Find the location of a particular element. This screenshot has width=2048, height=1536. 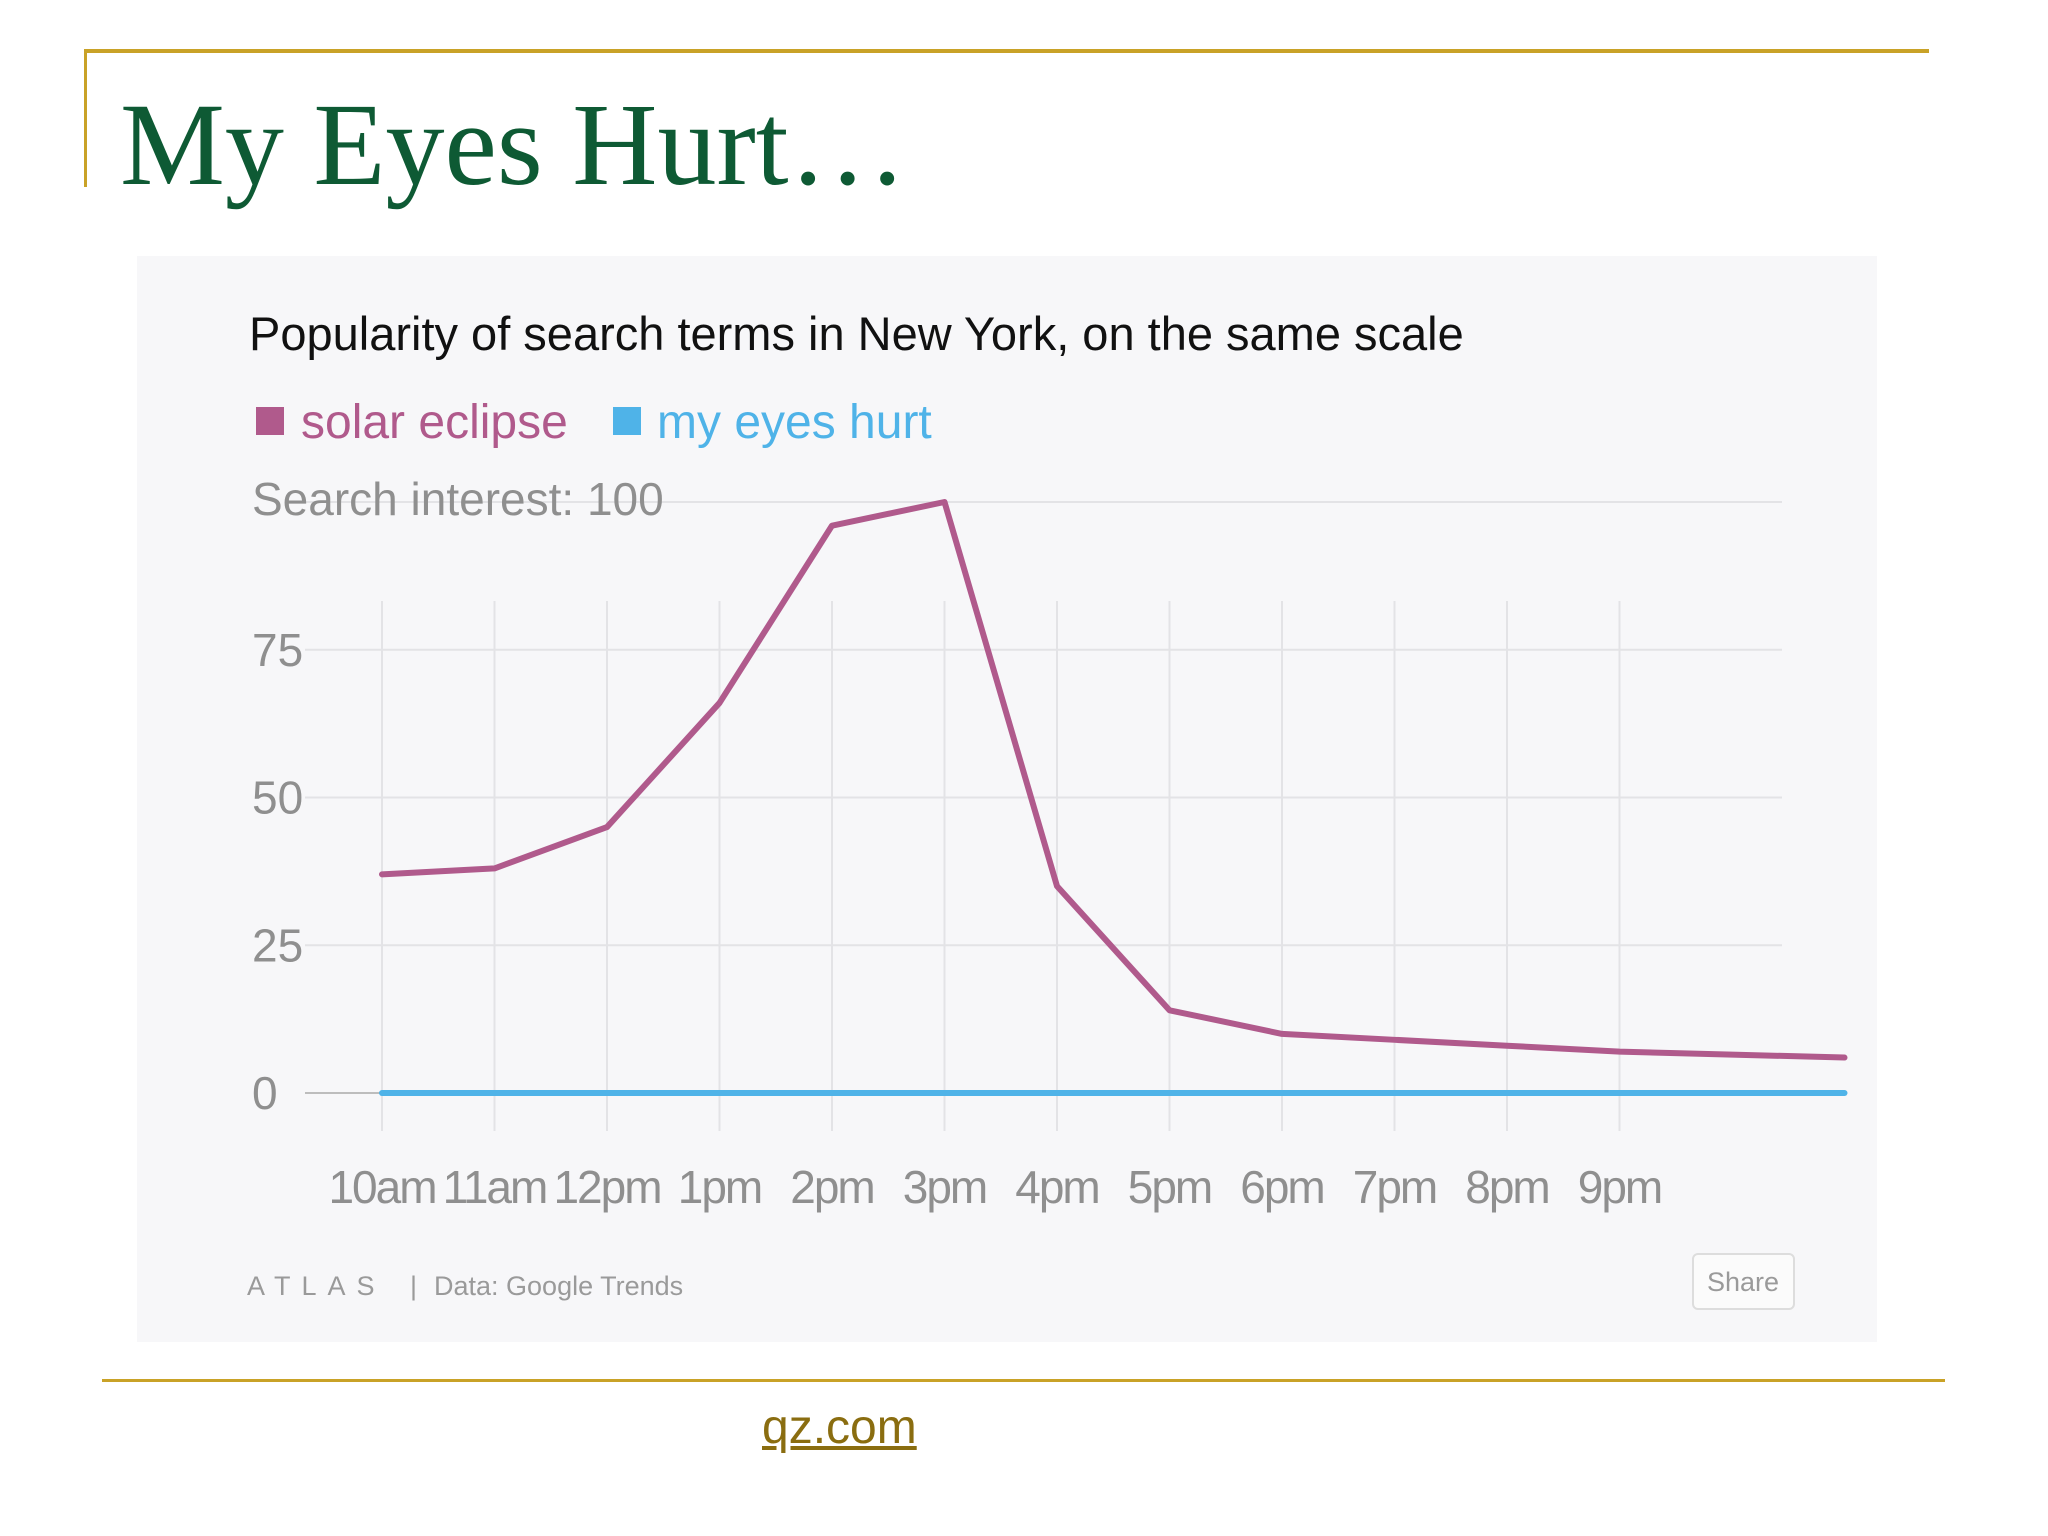

y-tick-label: 25 is located at coordinates (277, 945).